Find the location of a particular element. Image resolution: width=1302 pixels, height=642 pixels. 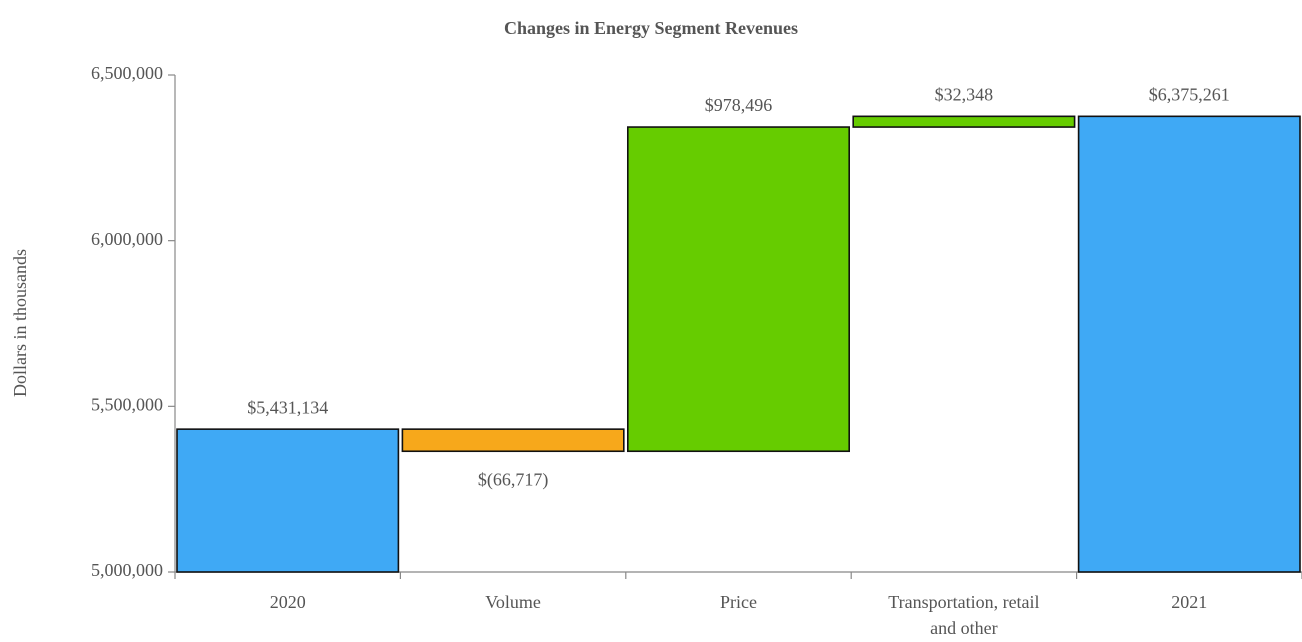

data-label: $32,348 is located at coordinates (964, 94).